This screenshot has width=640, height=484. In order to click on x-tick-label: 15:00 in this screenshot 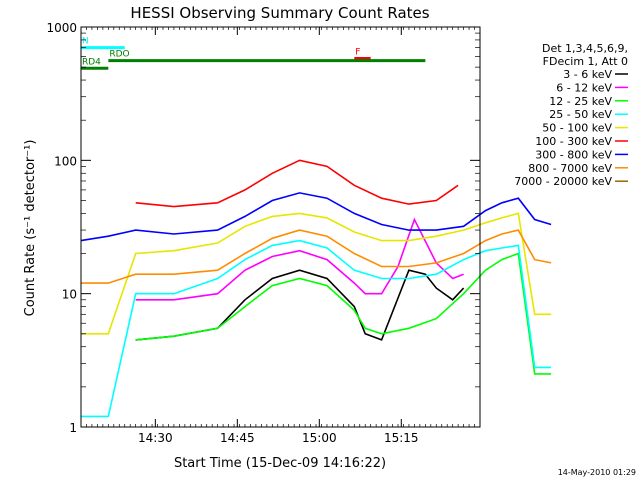, I will do `click(319, 438)`.